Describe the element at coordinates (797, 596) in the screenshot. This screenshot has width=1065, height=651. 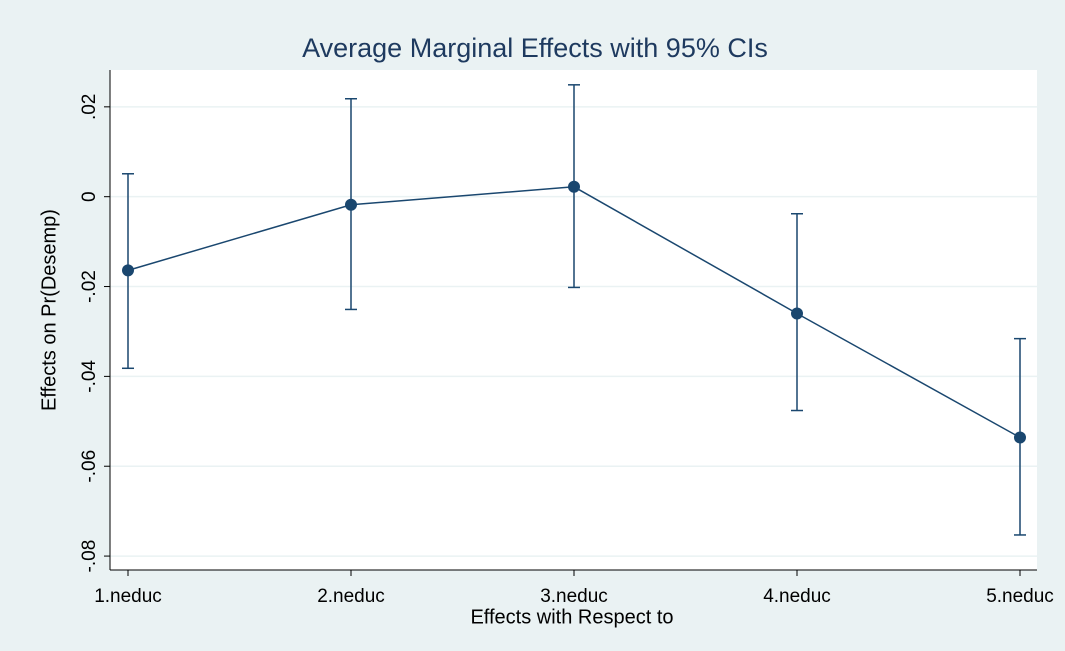
I see `x-tick-label: 4.neduc` at that location.